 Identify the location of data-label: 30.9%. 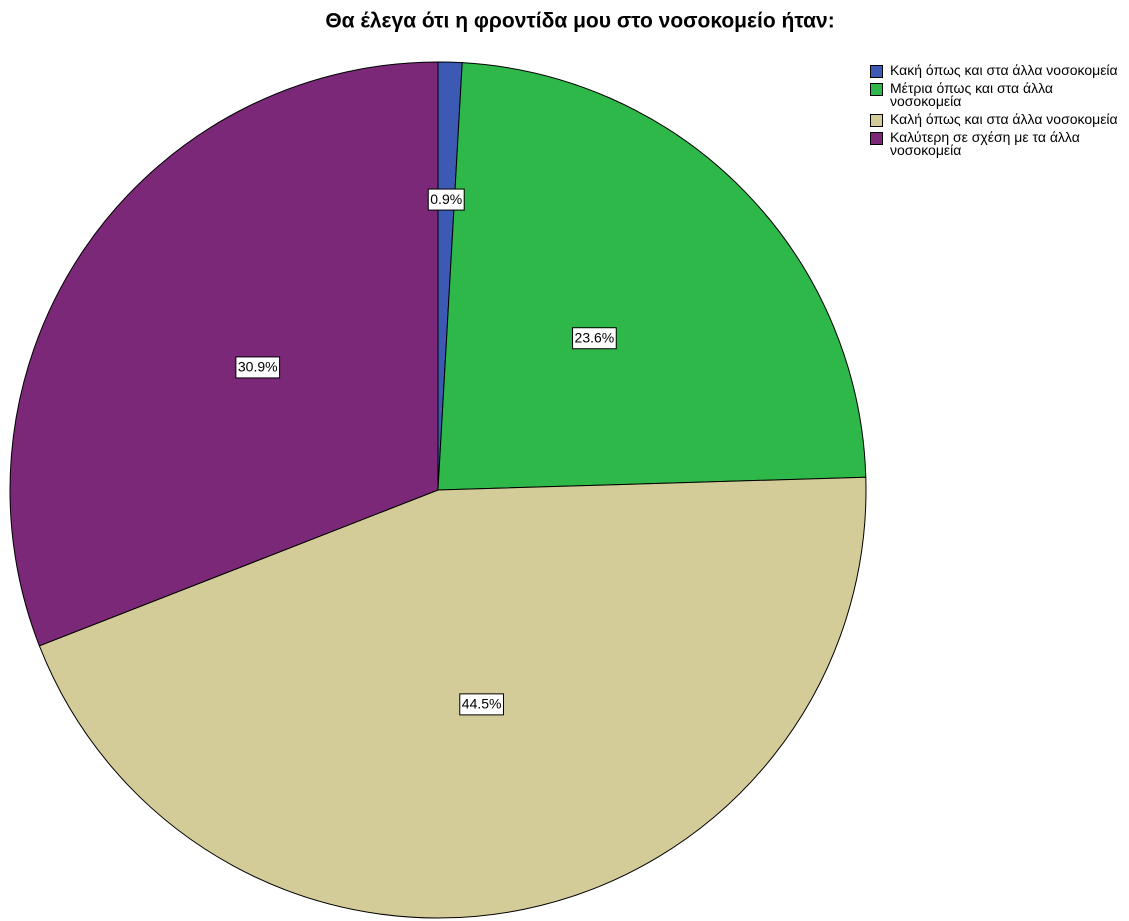
(258, 367).